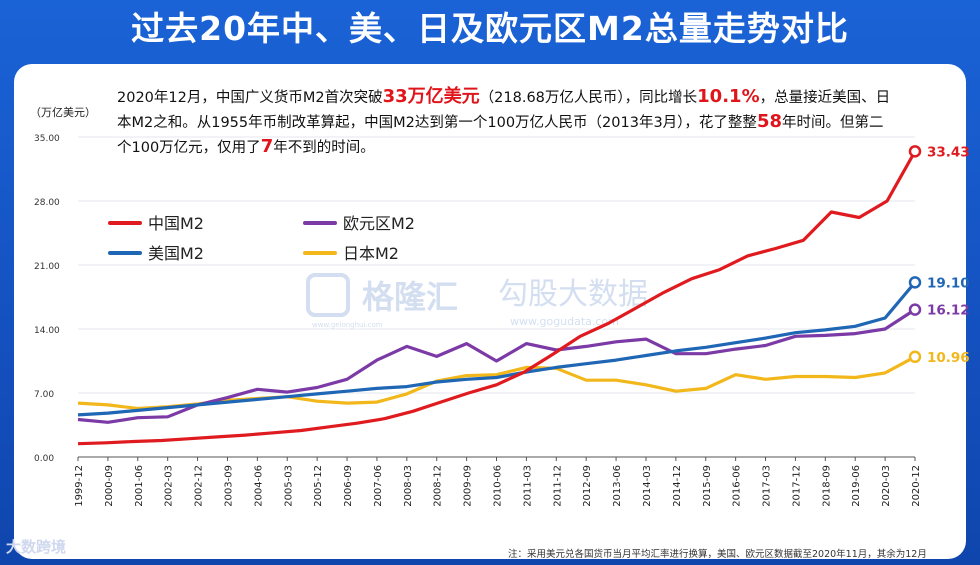  What do you see at coordinates (468, 486) in the screenshot?
I see `x-tick-label: 2009-09` at bounding box center [468, 486].